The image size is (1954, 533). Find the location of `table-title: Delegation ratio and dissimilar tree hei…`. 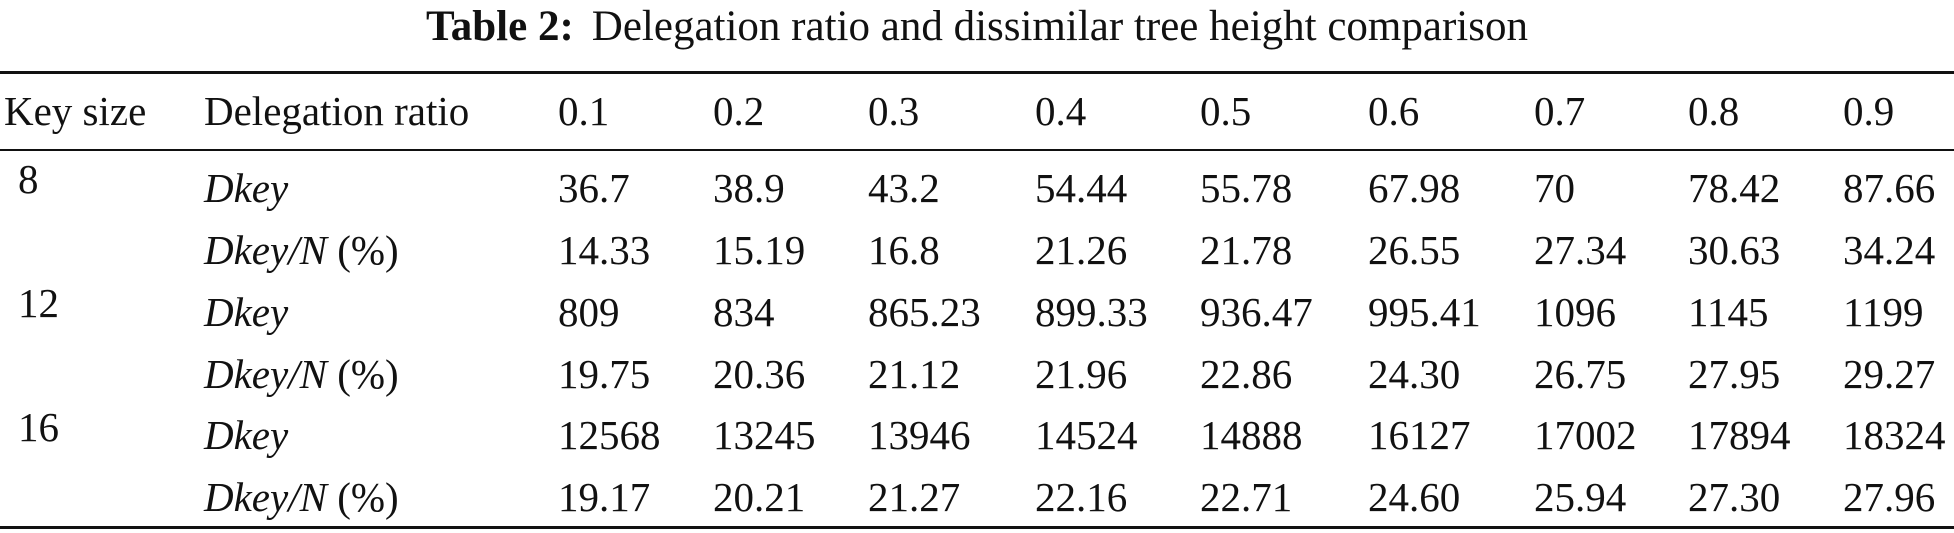

table-title: Delegation ratio and dissimilar tree hei… is located at coordinates (1059, 26).